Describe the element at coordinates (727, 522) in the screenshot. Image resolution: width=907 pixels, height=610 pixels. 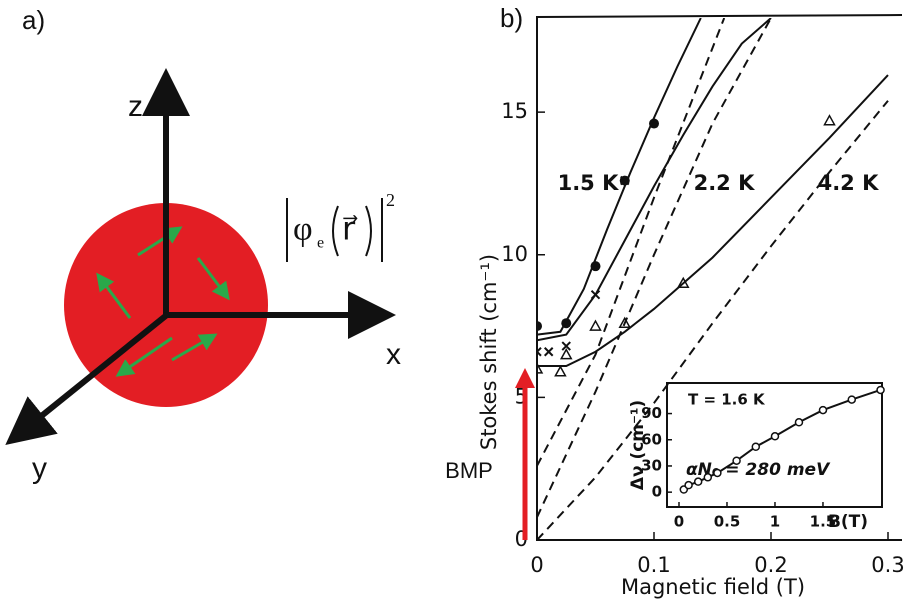
I see `x-tick-label: 0.5` at that location.